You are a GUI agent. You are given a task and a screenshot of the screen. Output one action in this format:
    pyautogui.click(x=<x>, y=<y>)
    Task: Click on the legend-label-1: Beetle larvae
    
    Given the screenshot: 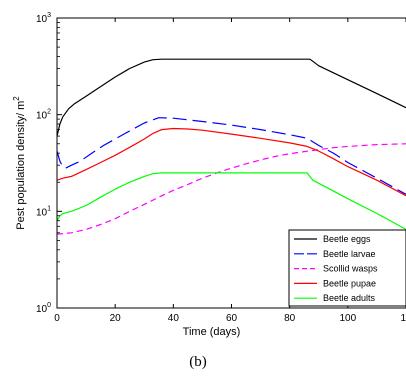 What is the action you would take?
    pyautogui.click(x=349, y=254)
    